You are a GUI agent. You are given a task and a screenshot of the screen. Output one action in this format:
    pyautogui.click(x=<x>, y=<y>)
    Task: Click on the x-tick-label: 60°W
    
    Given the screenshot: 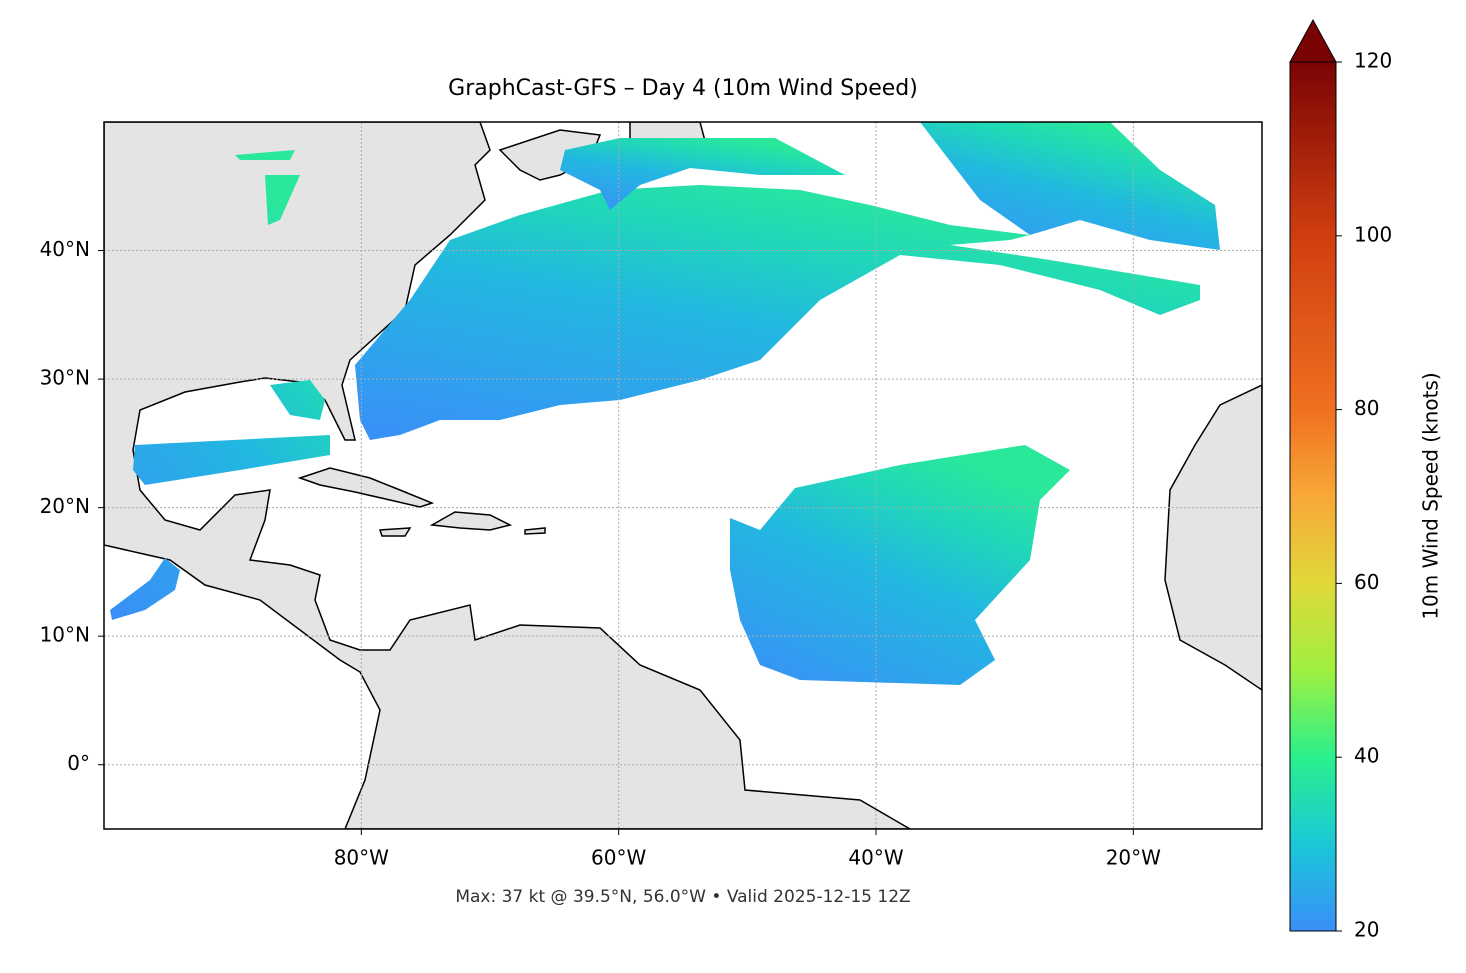 What is the action you would take?
    pyautogui.click(x=618, y=858)
    